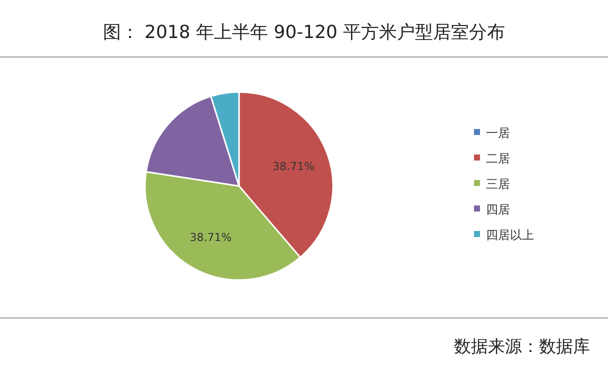 The width and height of the screenshot is (608, 374). What do you see at coordinates (522, 347) in the screenshot?
I see `source-note: 数据来源：数据库` at bounding box center [522, 347].